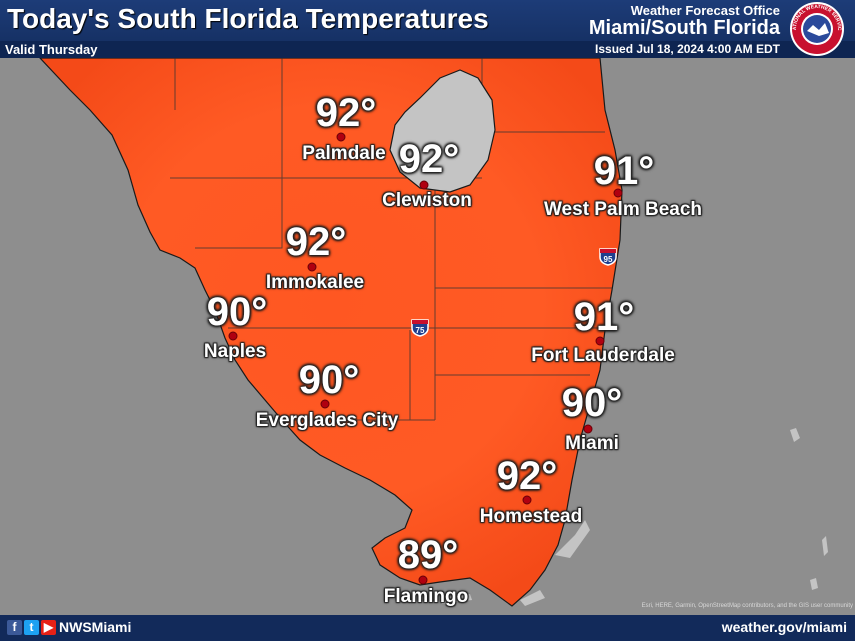  I want to click on social-icons: f t ▶, so click(31, 627).